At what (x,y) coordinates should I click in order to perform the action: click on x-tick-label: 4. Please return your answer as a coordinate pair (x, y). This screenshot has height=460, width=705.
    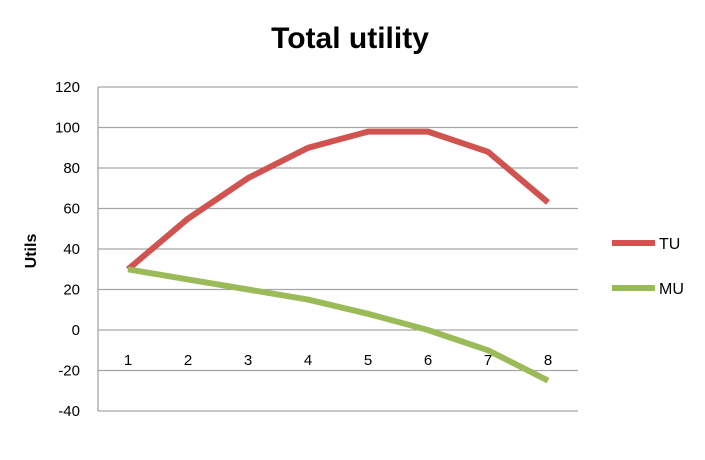
    Looking at the image, I should click on (308, 360).